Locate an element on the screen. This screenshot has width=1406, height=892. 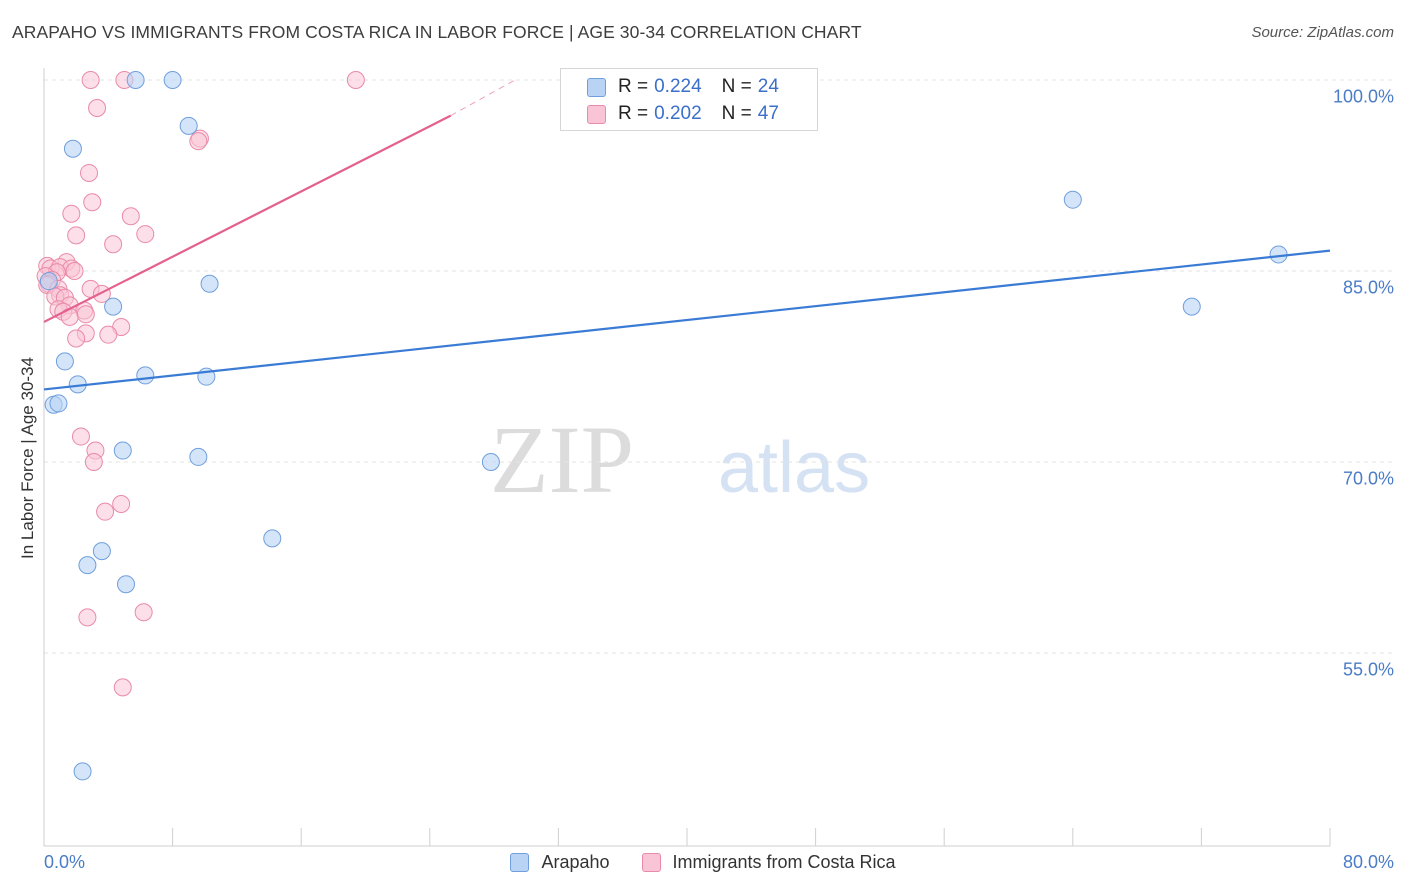
trend-line-arapaho is located at coordinates (687, 320).